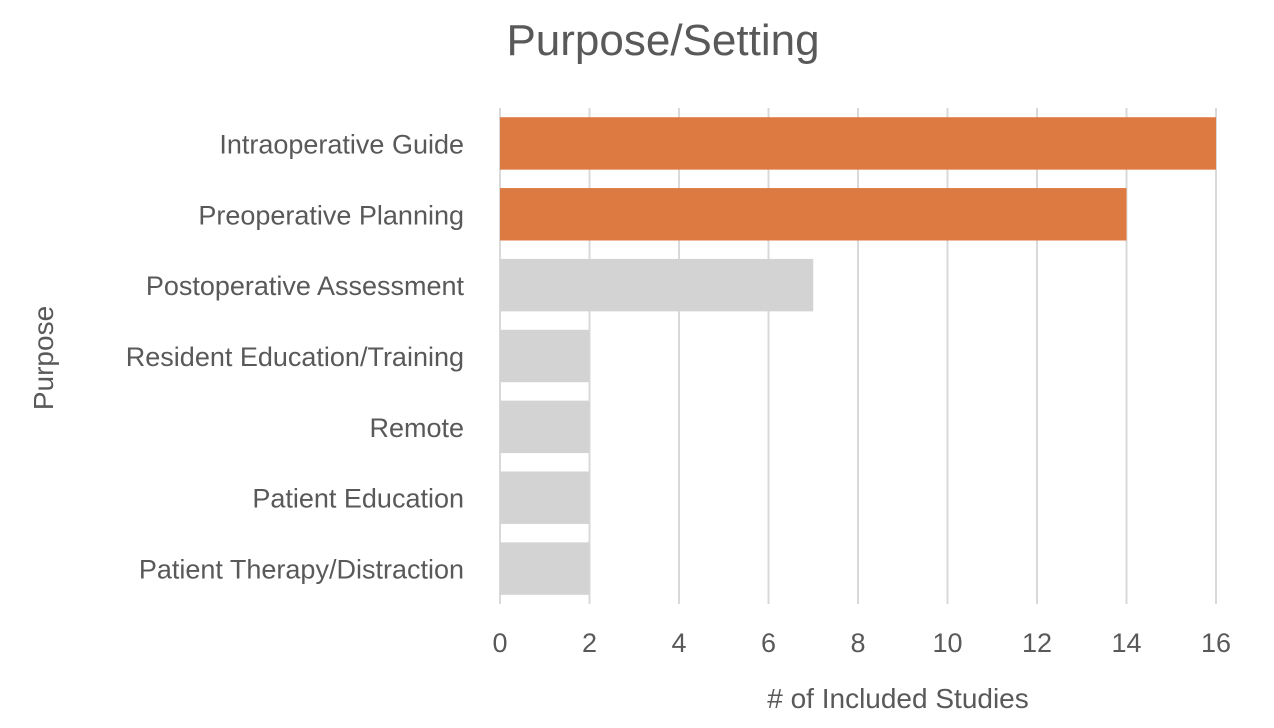 The height and width of the screenshot is (728, 1274). I want to click on x-tick-label: 2, so click(589, 643).